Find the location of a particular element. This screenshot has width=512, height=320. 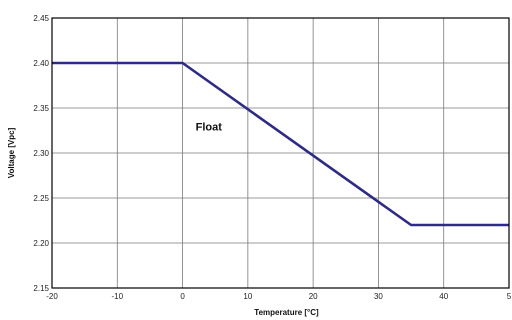

x-tick-label: 40 is located at coordinates (443, 296).